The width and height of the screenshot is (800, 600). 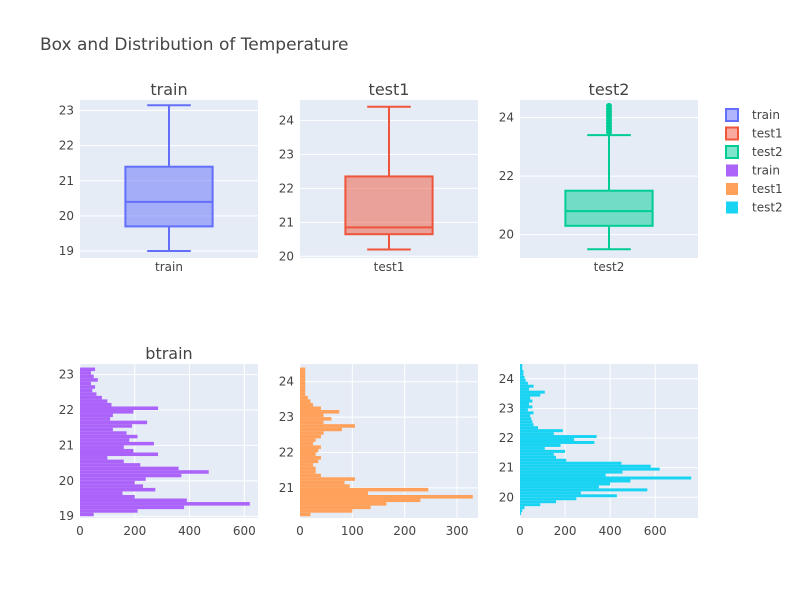 What do you see at coordinates (753, 171) in the screenshot?
I see `legend-item-train-hist: train` at bounding box center [753, 171].